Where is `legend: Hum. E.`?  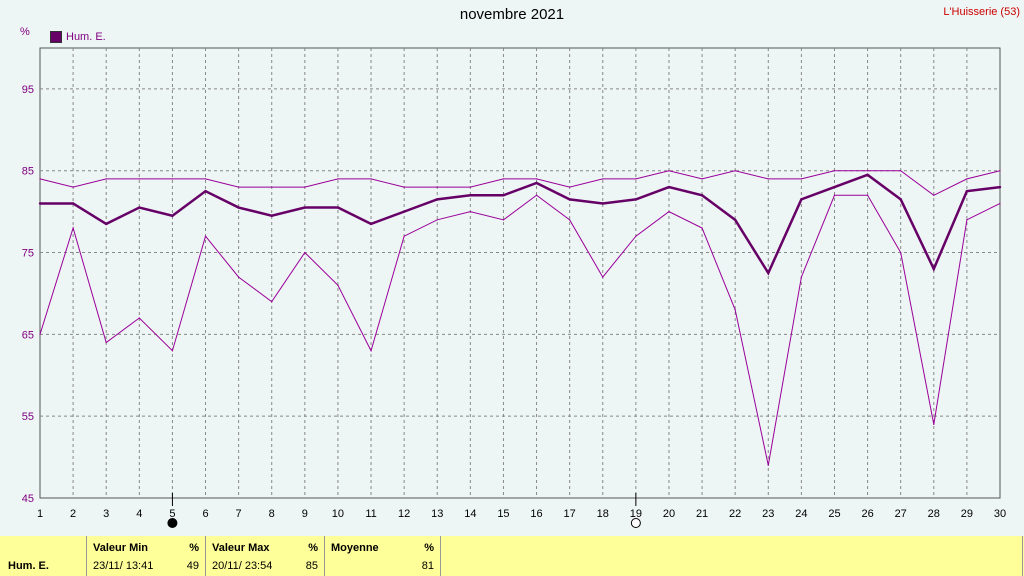 legend: Hum. E. is located at coordinates (78, 37).